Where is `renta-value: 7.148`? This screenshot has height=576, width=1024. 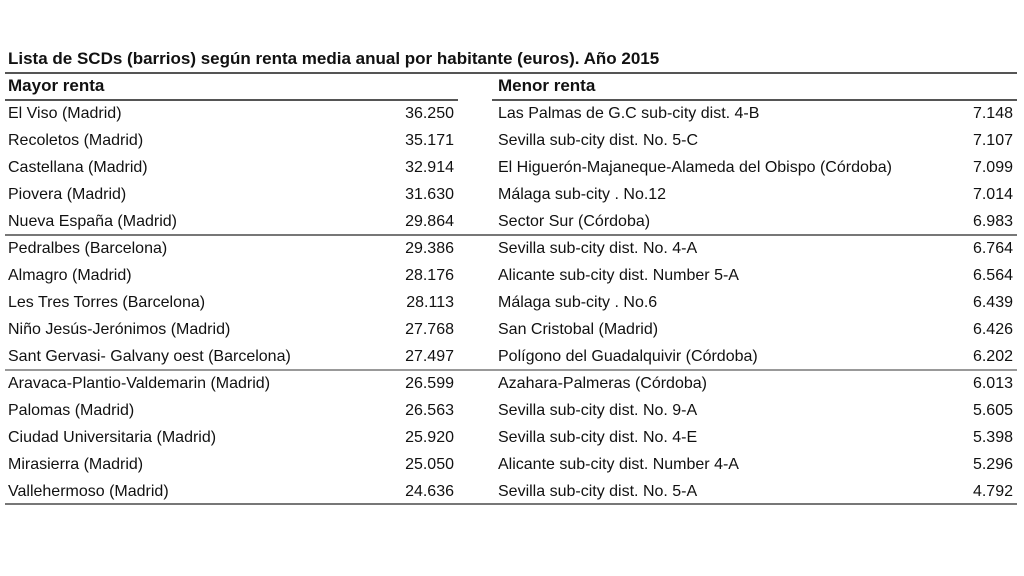
renta-value: 7.148 is located at coordinates (992, 113).